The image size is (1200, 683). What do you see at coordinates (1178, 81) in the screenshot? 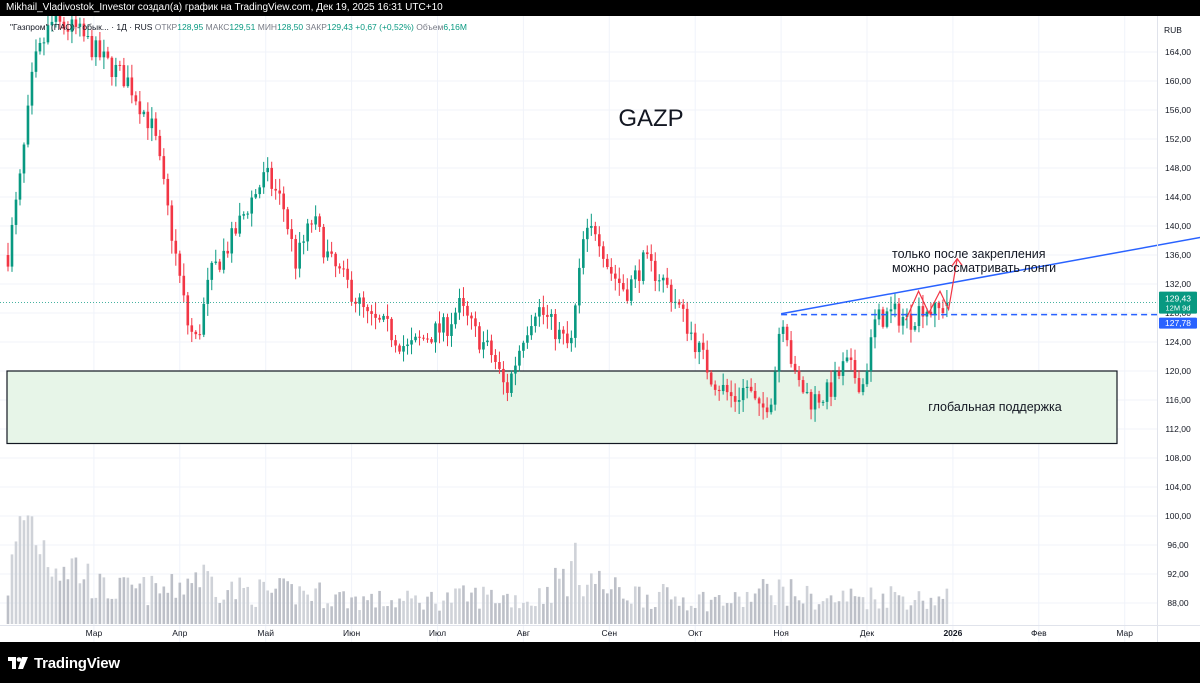
I see `price-tick-label: 160,00` at bounding box center [1178, 81].